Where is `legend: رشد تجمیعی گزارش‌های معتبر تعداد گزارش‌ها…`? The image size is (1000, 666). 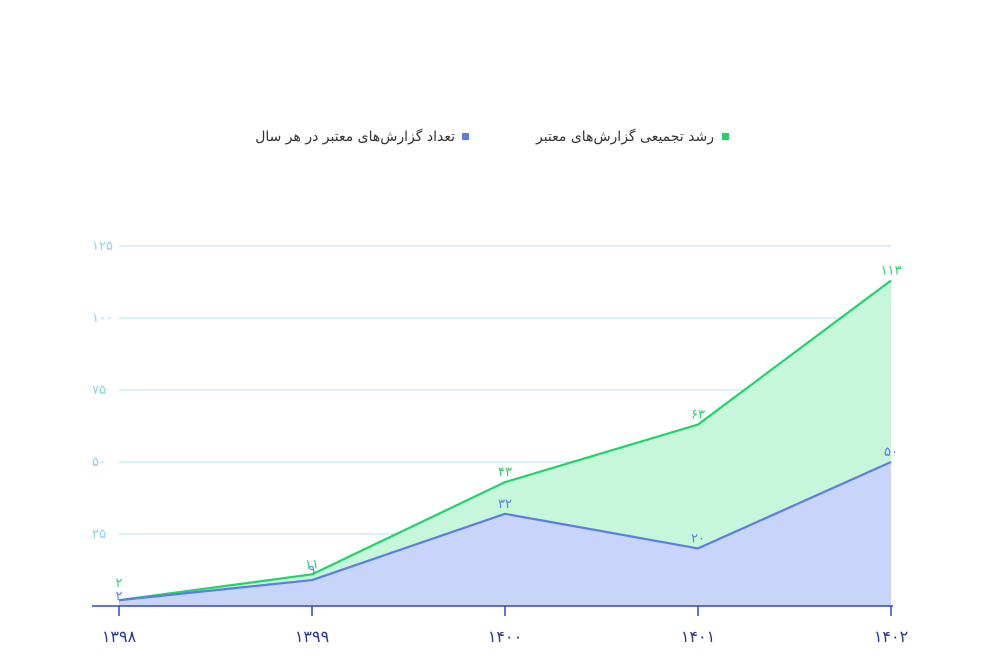 legend: رشد تجمیعی گزارش‌های معتبر تعداد گزارش‌ها… is located at coordinates (492, 136).